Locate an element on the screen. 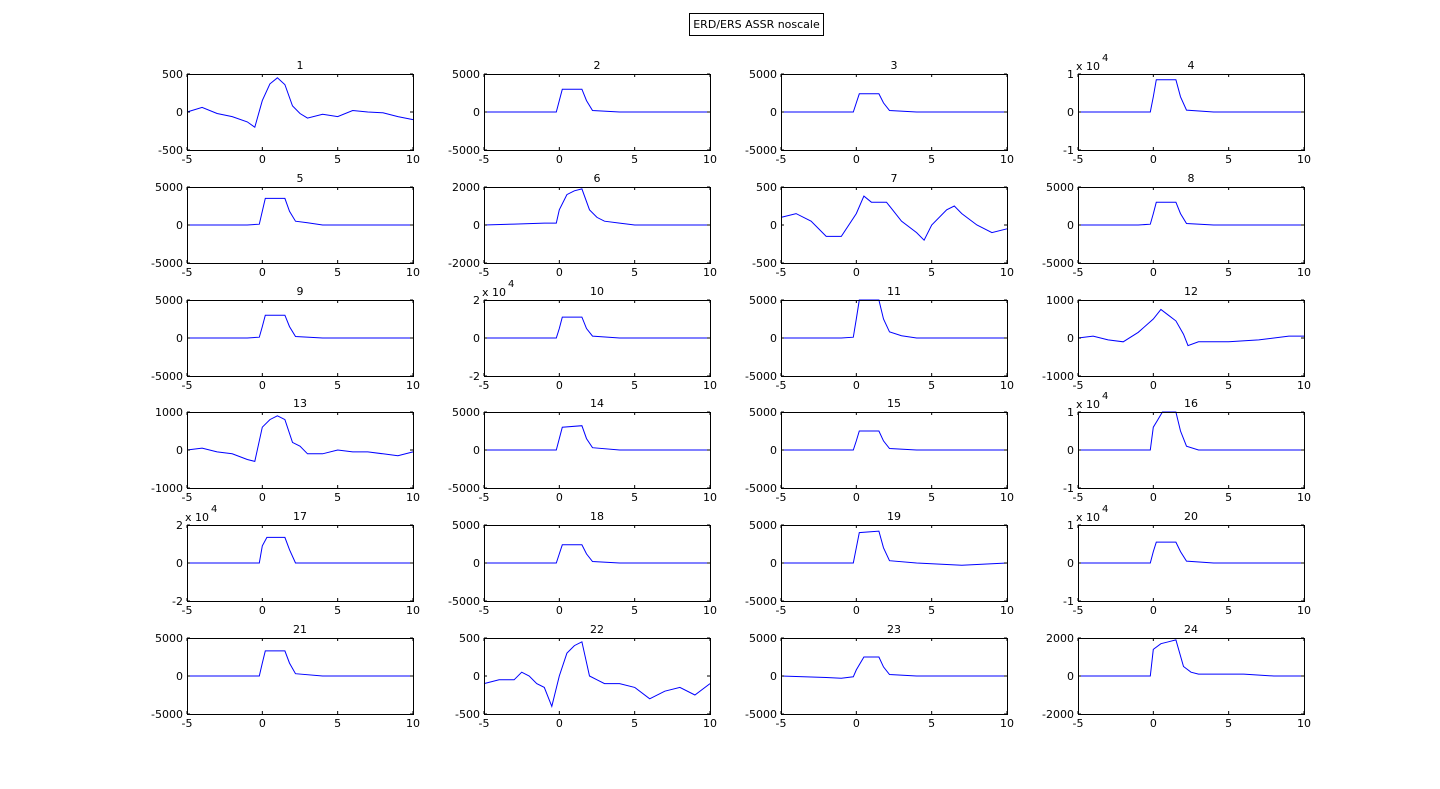  subplot-title: 12 is located at coordinates (1191, 291).